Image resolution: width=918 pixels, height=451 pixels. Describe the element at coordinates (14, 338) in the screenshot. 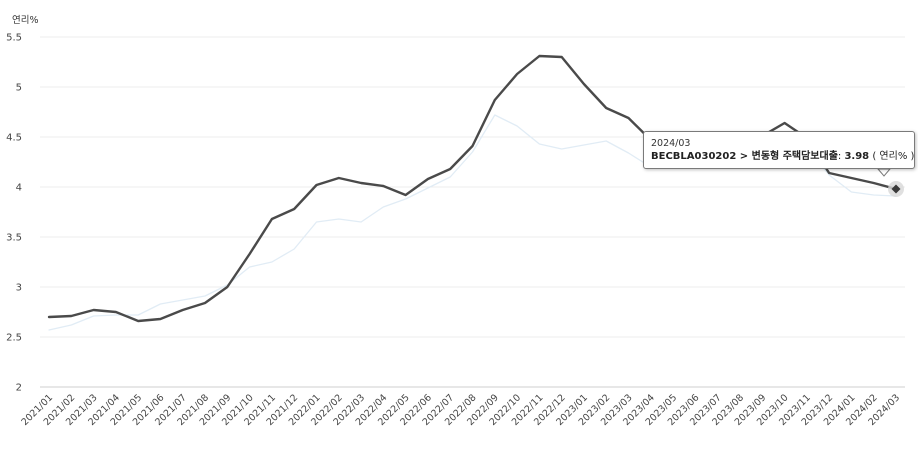

I see `y-tick-label: 2.5` at that location.